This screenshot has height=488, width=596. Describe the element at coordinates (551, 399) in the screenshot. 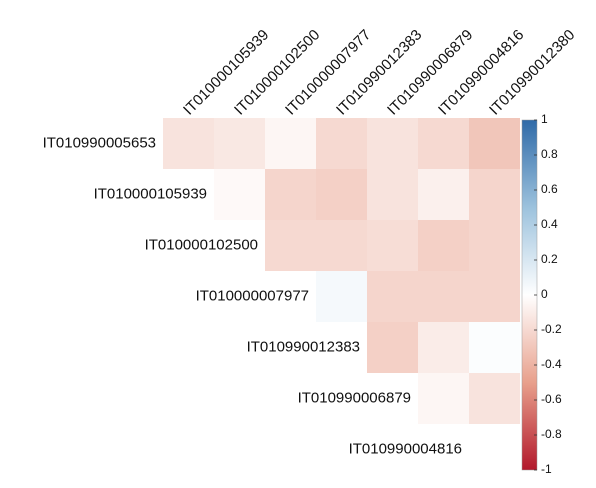

I see `colorbar-tick-label: -0.6` at that location.